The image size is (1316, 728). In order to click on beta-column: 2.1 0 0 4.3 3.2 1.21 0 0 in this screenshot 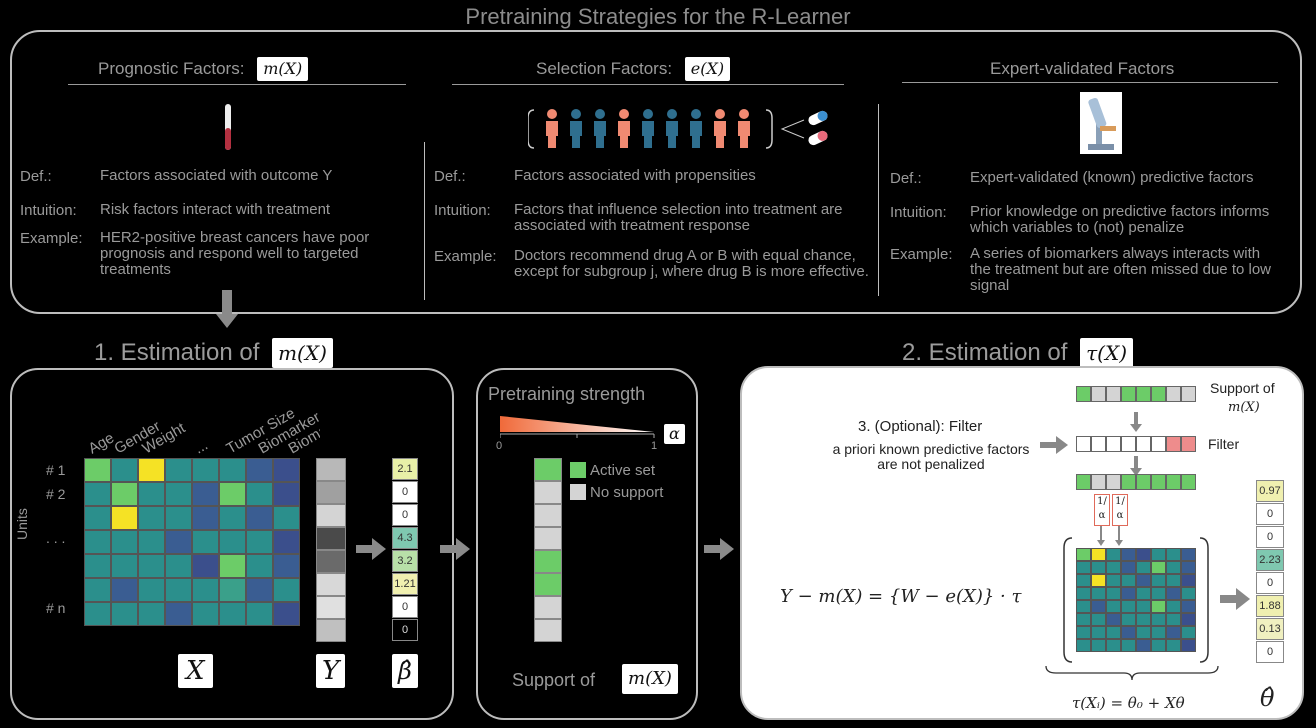, I will do `click(405, 553)`.